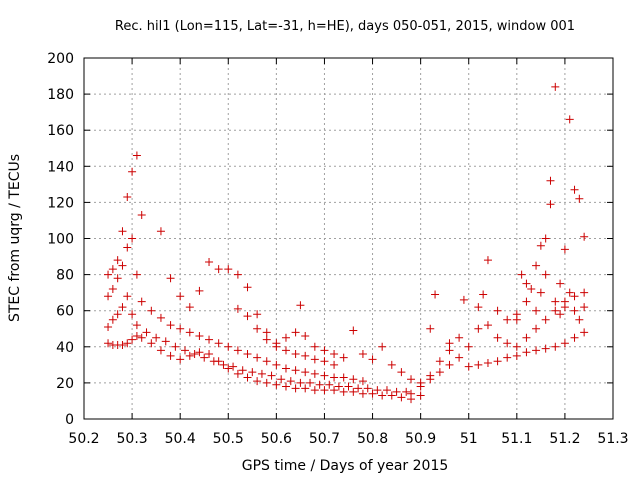  What do you see at coordinates (372, 439) in the screenshot?
I see `x-tick-label: 50.8` at bounding box center [372, 439].